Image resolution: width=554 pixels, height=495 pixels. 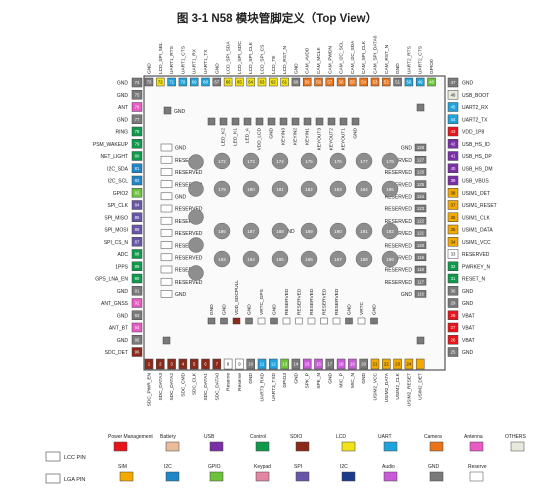 What do you see at coordinates (329, 82) in the screenshot?
I see `pin-number: 57` at bounding box center [329, 82].